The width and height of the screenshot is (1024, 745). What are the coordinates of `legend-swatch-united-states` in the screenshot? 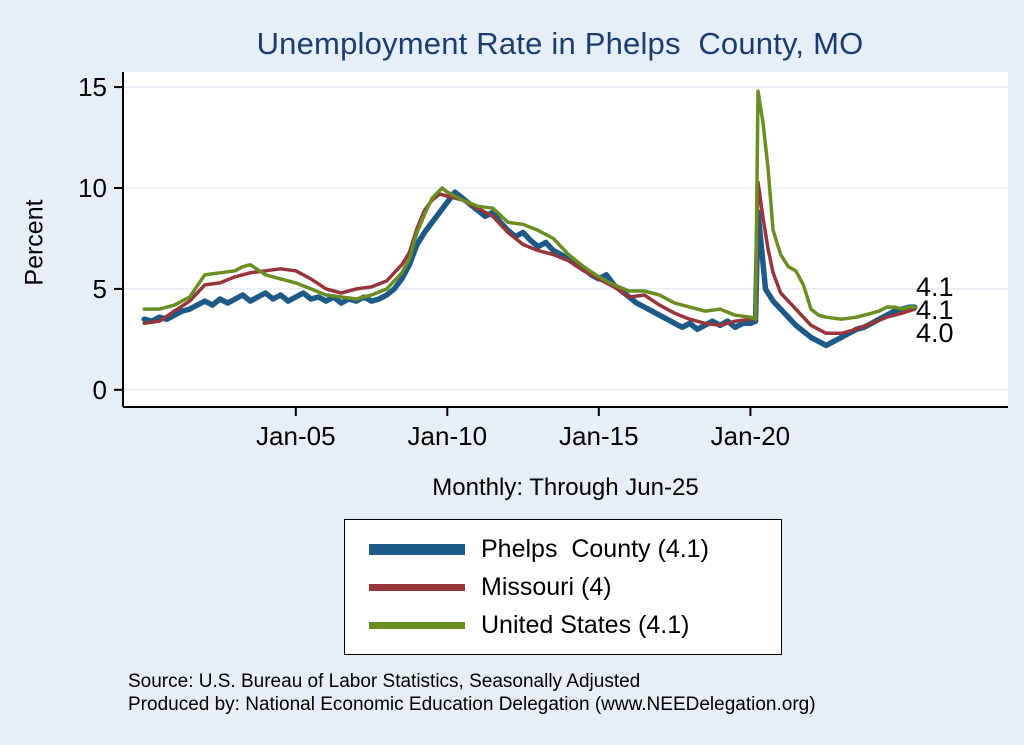 It's located at (417, 625).